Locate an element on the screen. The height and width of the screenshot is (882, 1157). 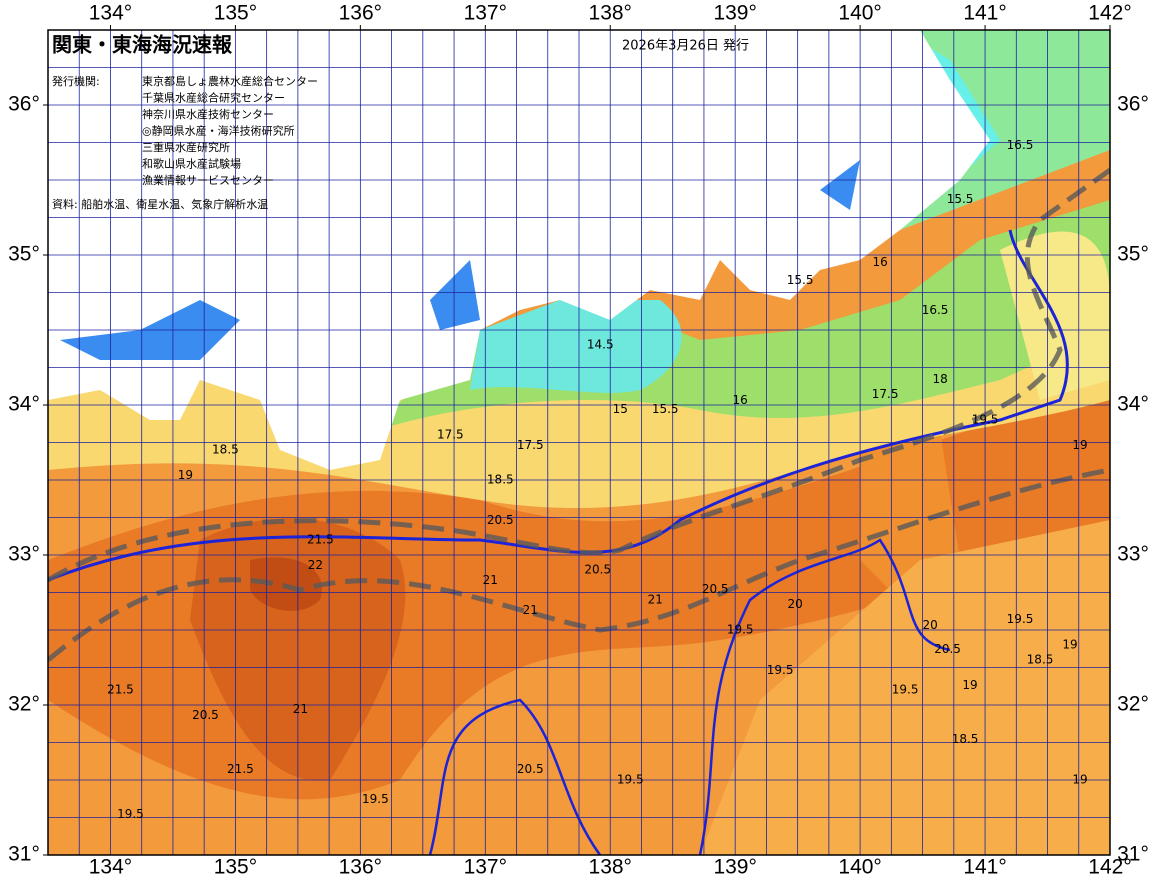
issue-date: 2026年3月26日 発行 is located at coordinates (685, 46).